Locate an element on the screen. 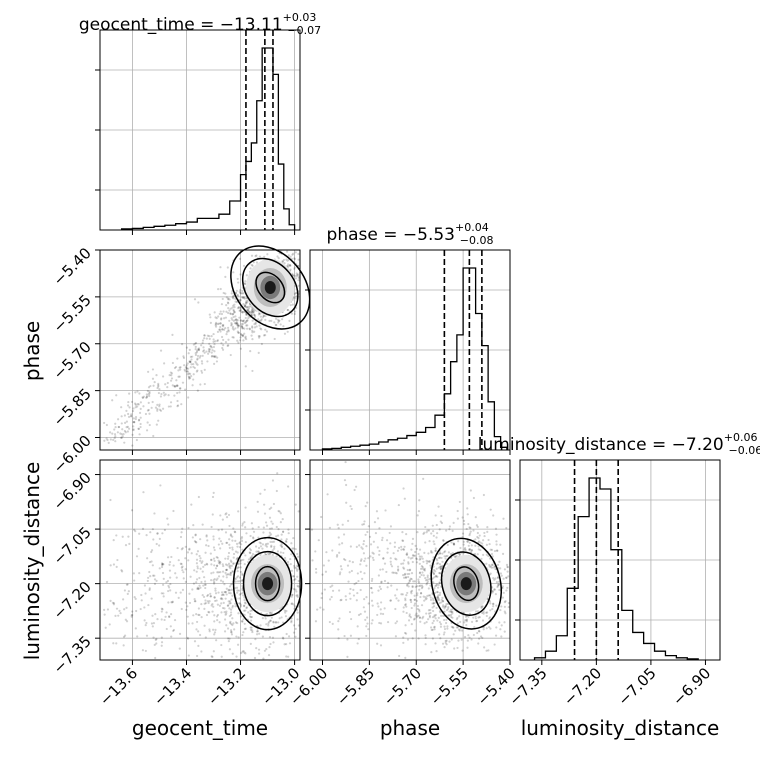 Image resolution: width=760 pixels, height=760 pixels. title-geocent_time-plus: +0.03 is located at coordinates (300, 17).